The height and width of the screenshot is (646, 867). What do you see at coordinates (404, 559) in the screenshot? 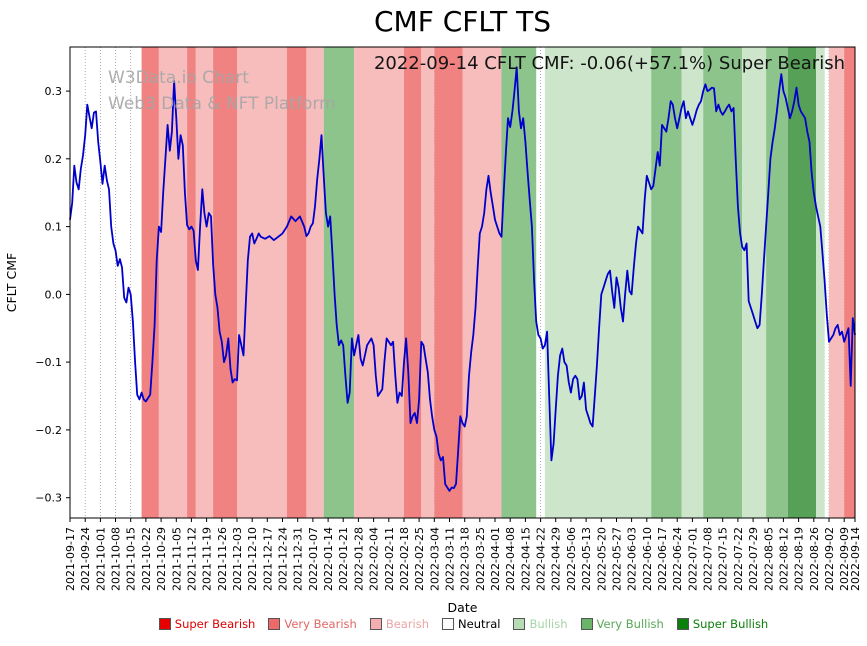
I see `x-tick-label: 2022-02-18` at bounding box center [404, 559].